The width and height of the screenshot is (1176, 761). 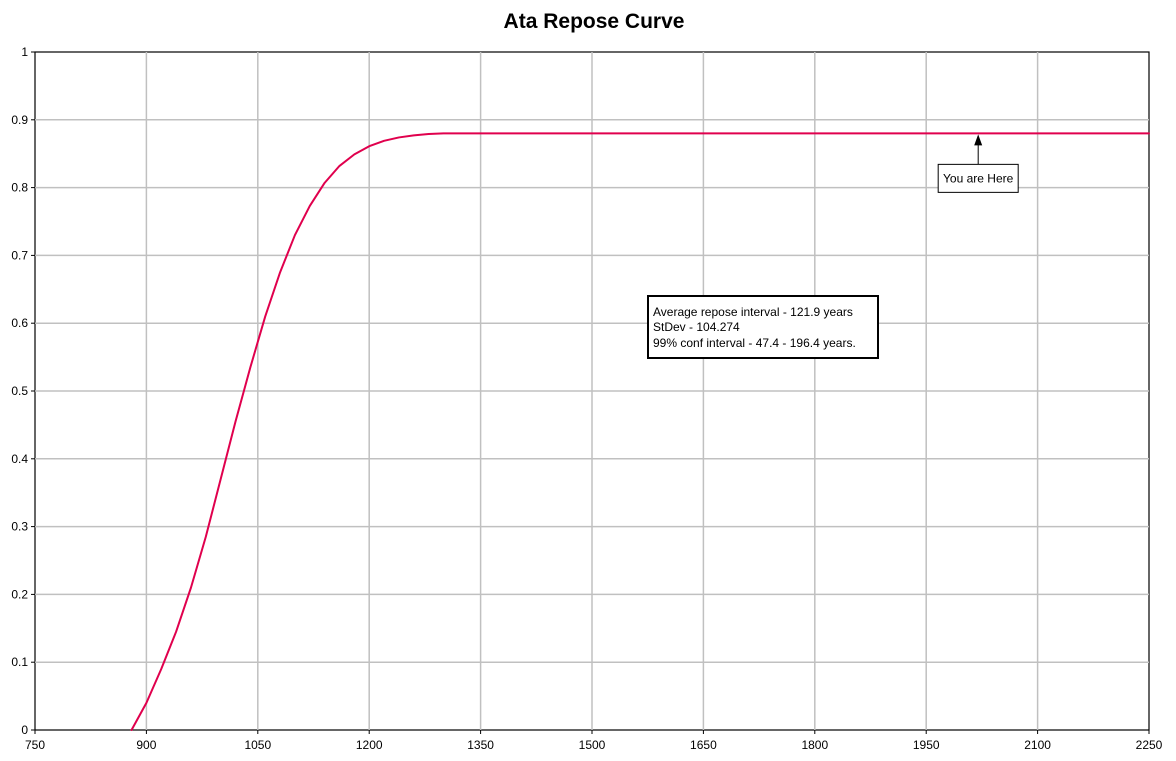 I want to click on y-tick-label: 0.8, so click(x=19, y=188).